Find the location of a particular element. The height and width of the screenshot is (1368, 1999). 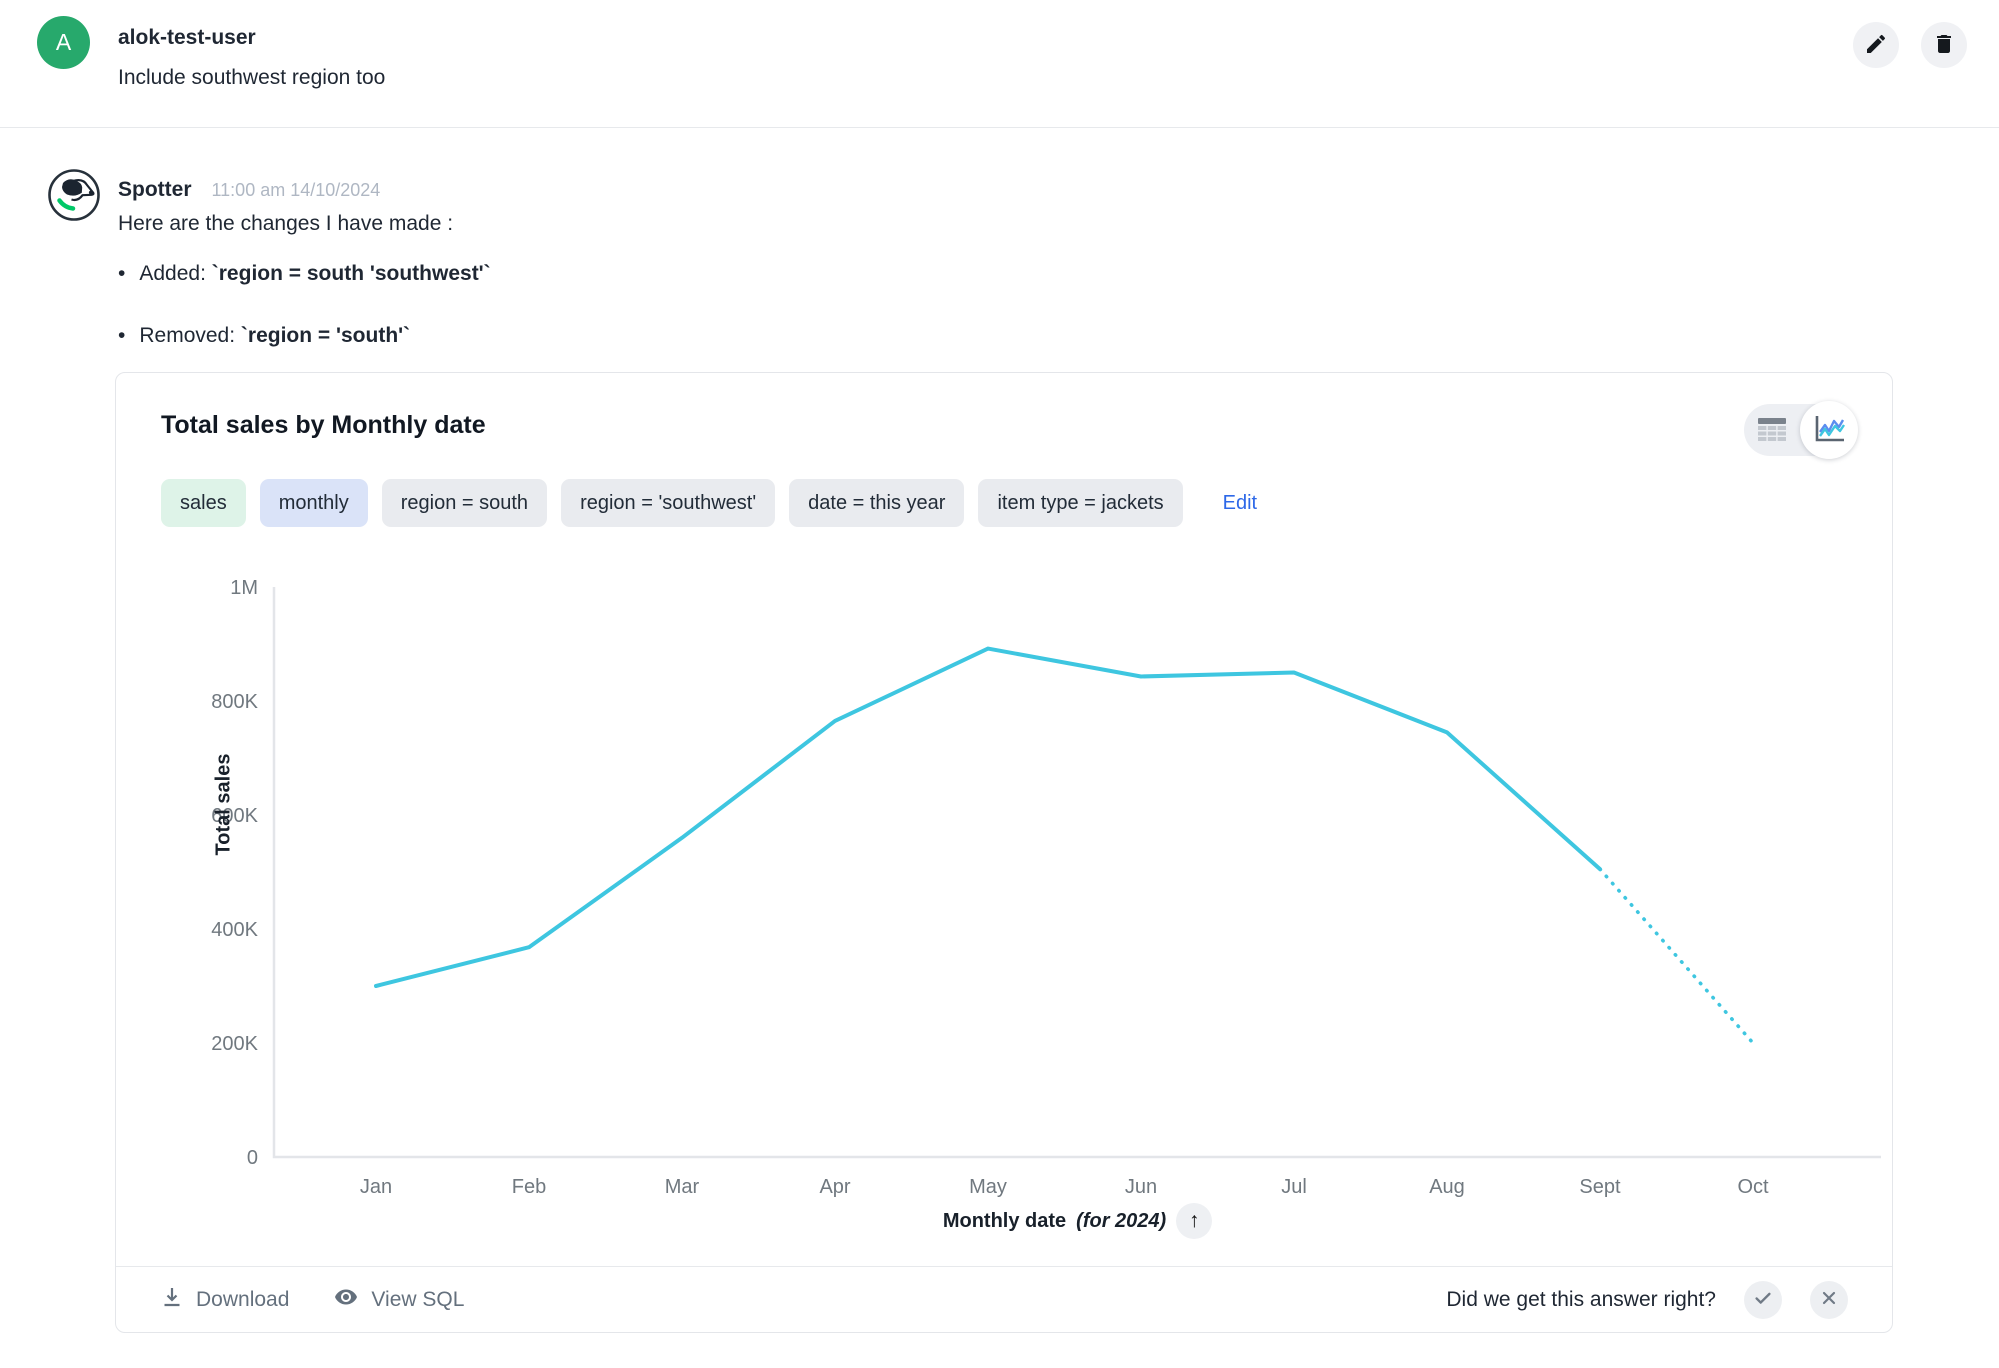

x-tick-label: Jan is located at coordinates (376, 1187).